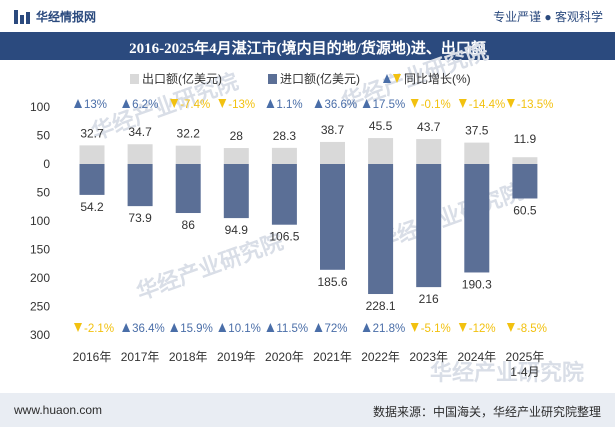 This screenshot has width=615, height=427. Describe the element at coordinates (336, 329) in the screenshot. I see `import-growth-label: 72%` at that location.